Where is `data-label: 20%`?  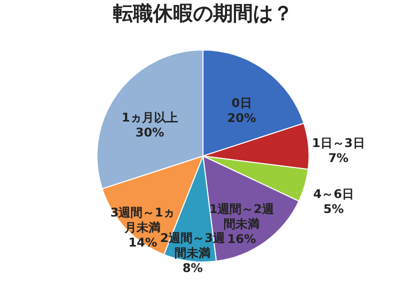 data-label: 20% is located at coordinates (241, 117).